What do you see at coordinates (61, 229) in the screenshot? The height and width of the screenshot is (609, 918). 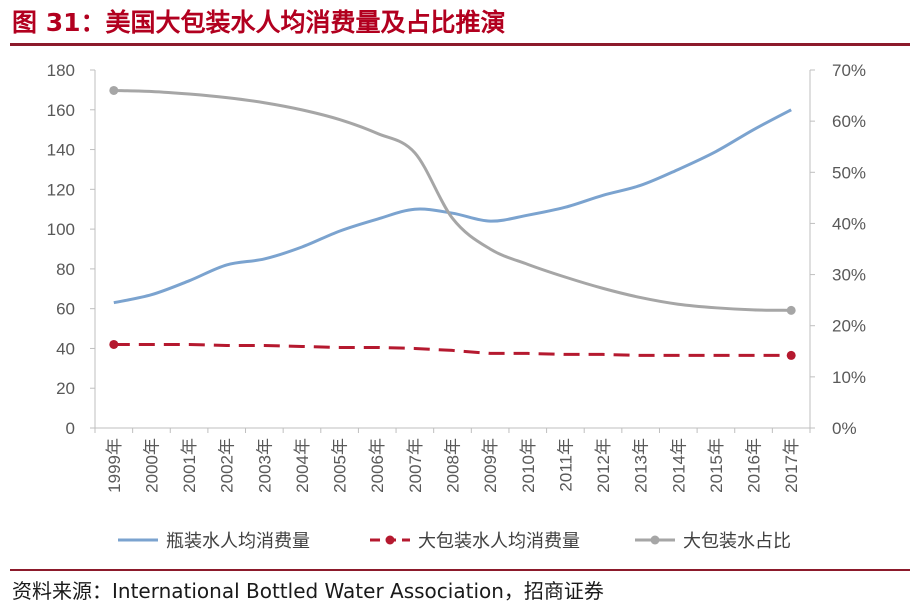 I see `left-tick-label: 100` at bounding box center [61, 229].